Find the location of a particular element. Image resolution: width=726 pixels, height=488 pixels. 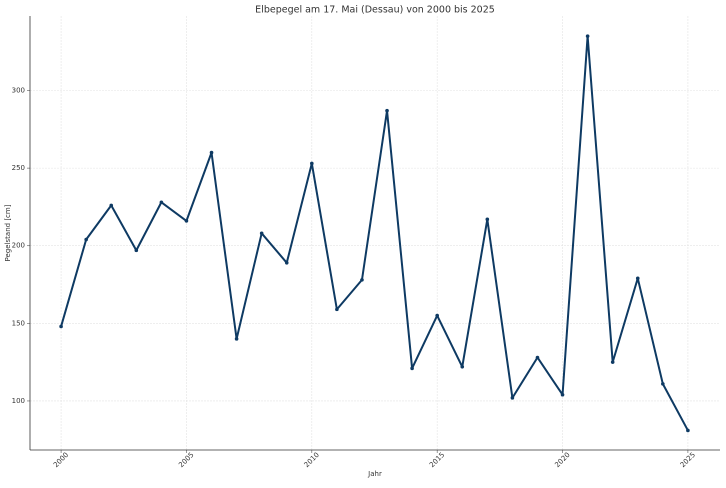

x-tick-label: 2005 is located at coordinates (186, 460).